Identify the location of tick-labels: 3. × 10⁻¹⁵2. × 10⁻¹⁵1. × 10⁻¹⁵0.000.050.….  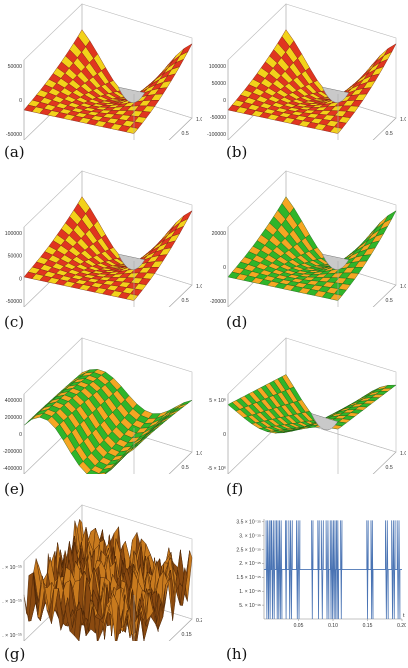
(102, 602).